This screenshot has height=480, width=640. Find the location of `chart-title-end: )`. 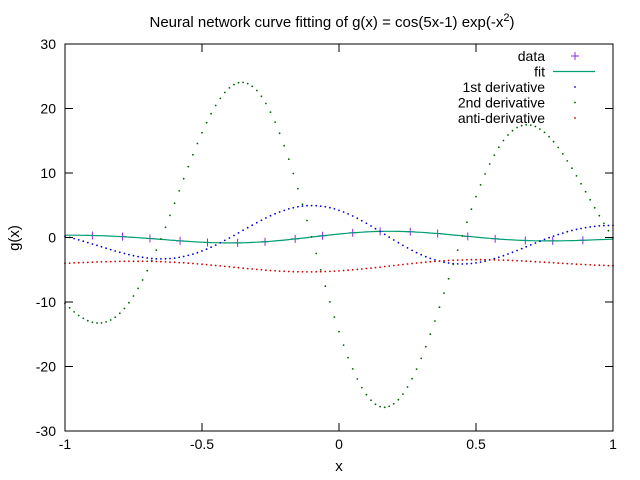

chart-title-end: ) is located at coordinates (512, 22).